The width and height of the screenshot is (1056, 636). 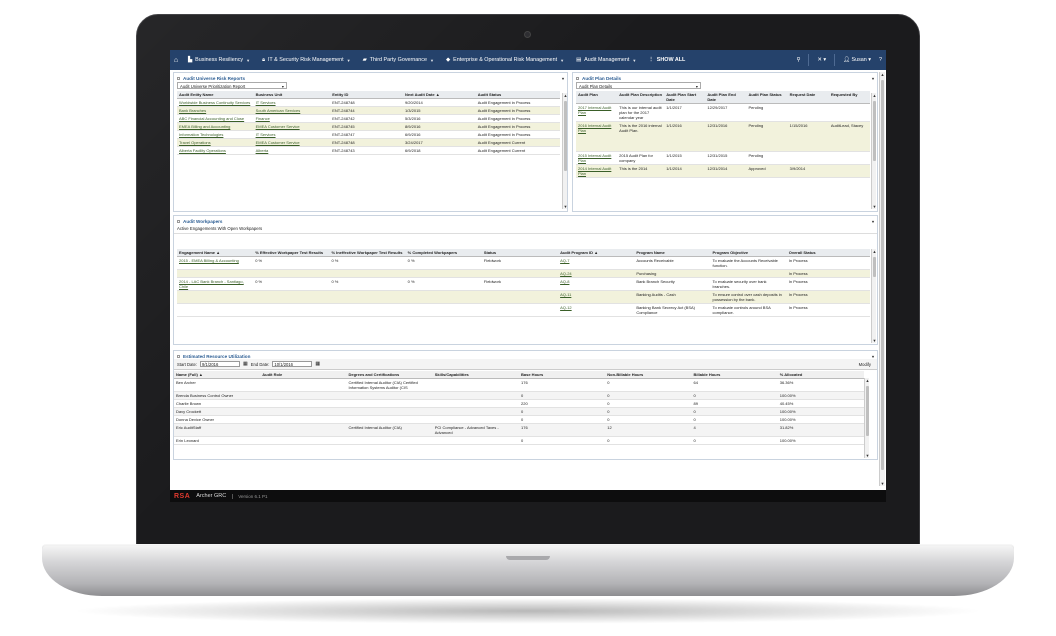 I want to click on show-all-button: ⋮ SHOW ALL, so click(x=666, y=60).